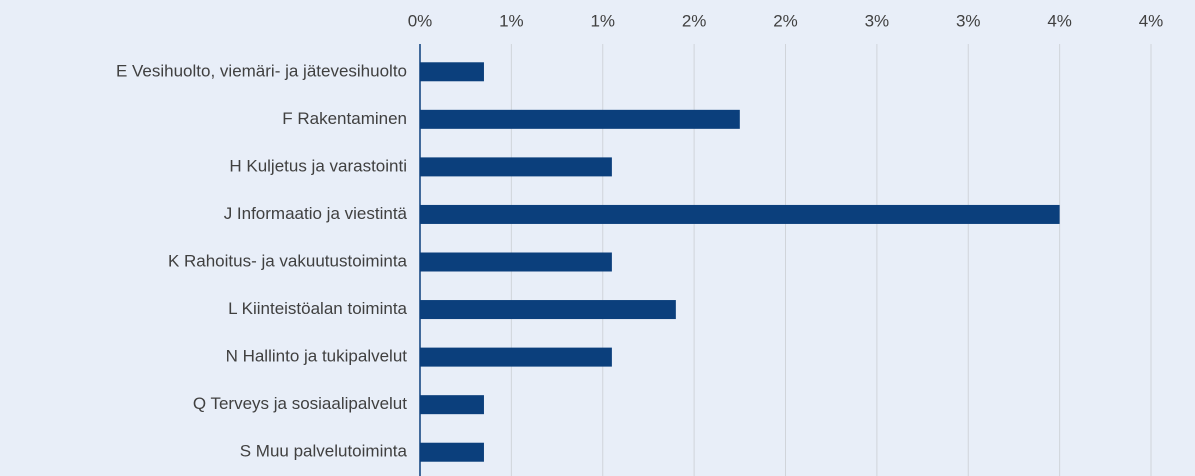 This screenshot has width=1195, height=476. I want to click on y-tick-label: J Informaatio ja viestintä, so click(316, 213).